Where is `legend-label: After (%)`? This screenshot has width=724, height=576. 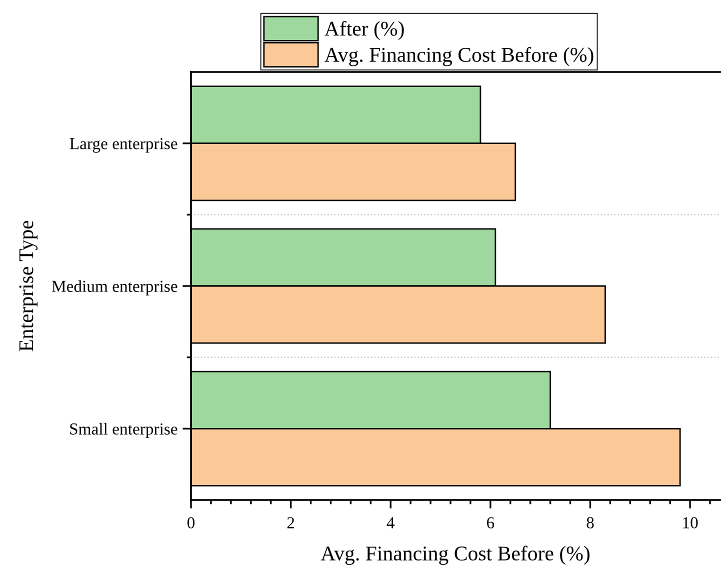 legend-label: After (%) is located at coordinates (364, 30).